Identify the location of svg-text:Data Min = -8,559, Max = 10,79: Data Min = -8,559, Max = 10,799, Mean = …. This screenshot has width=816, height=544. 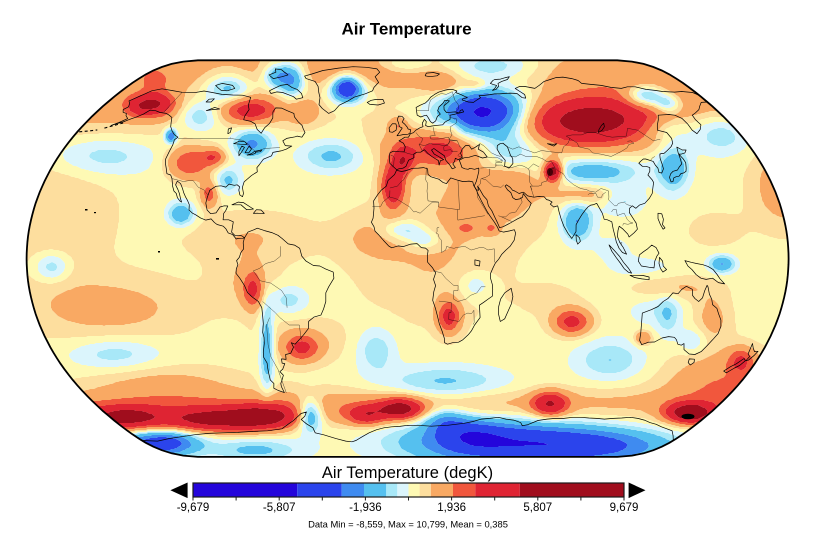
(408, 524).